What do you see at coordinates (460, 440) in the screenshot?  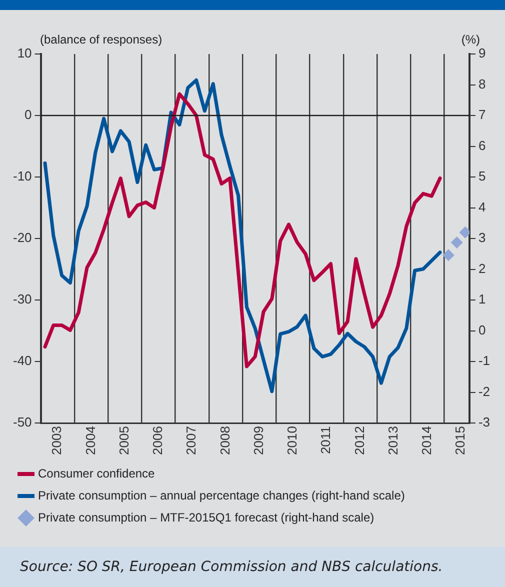 I see `x-tick-label: 2015` at bounding box center [460, 440].